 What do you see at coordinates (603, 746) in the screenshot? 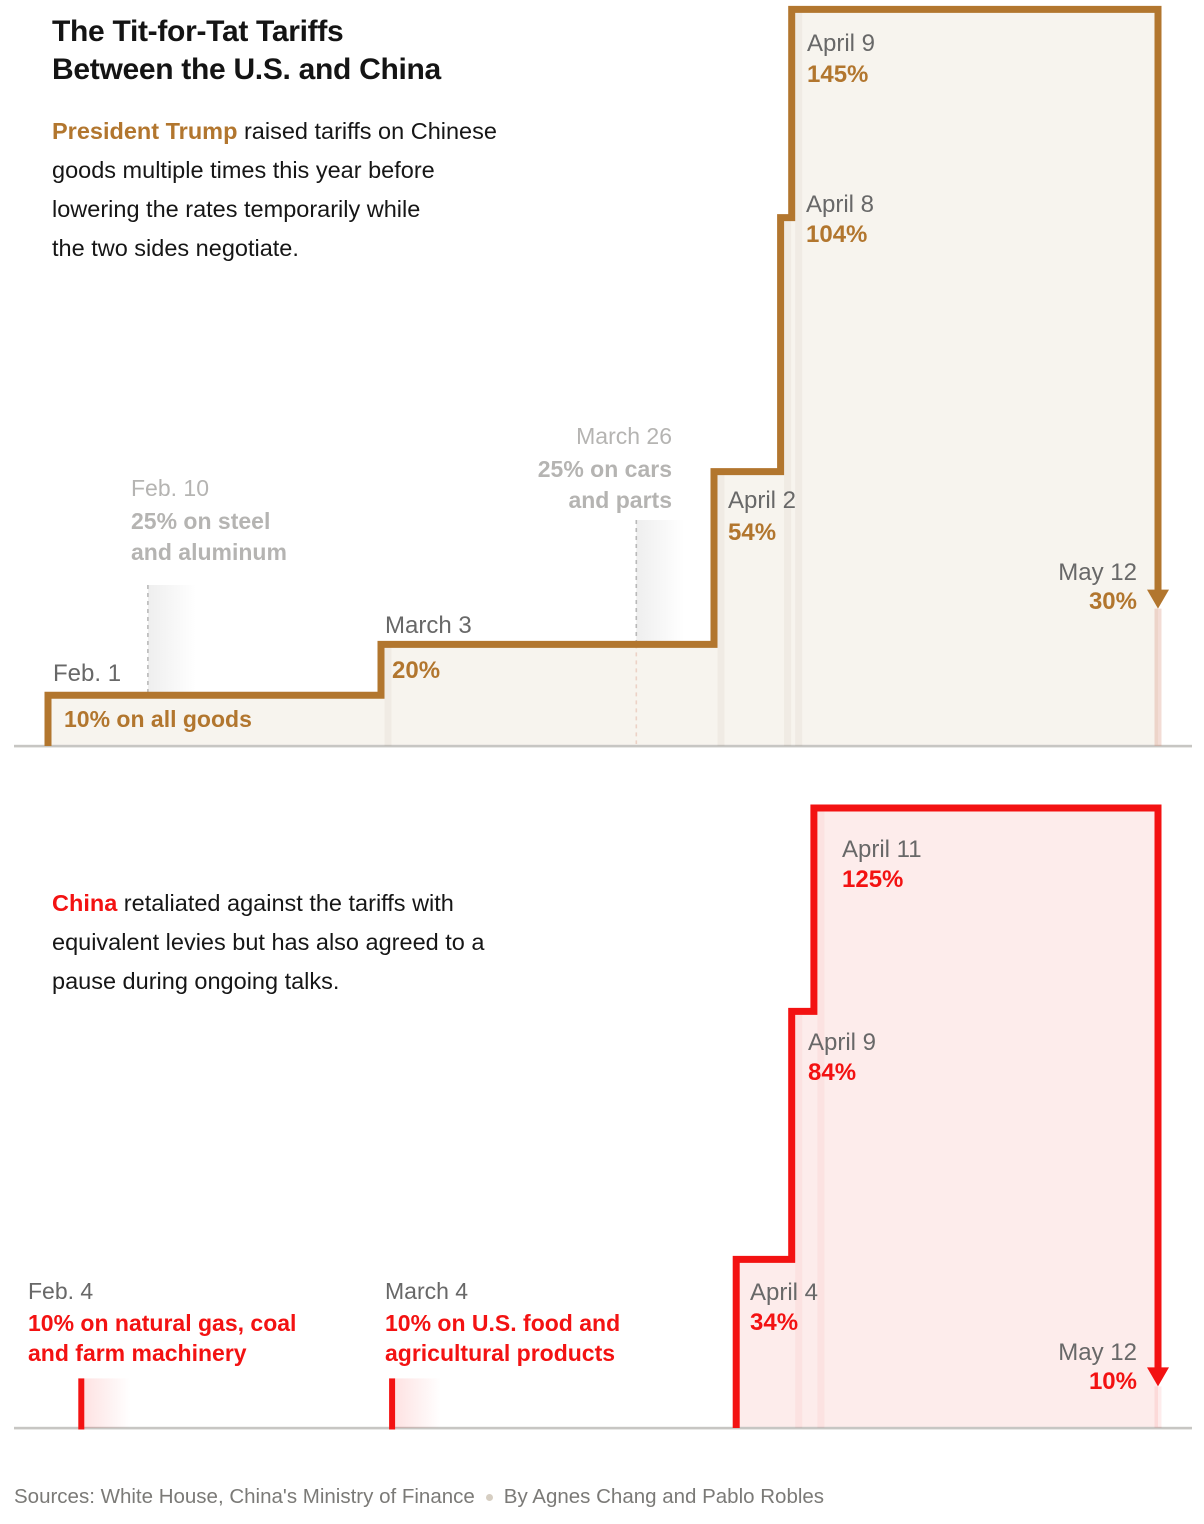
I see `us-baseline-axis` at bounding box center [603, 746].